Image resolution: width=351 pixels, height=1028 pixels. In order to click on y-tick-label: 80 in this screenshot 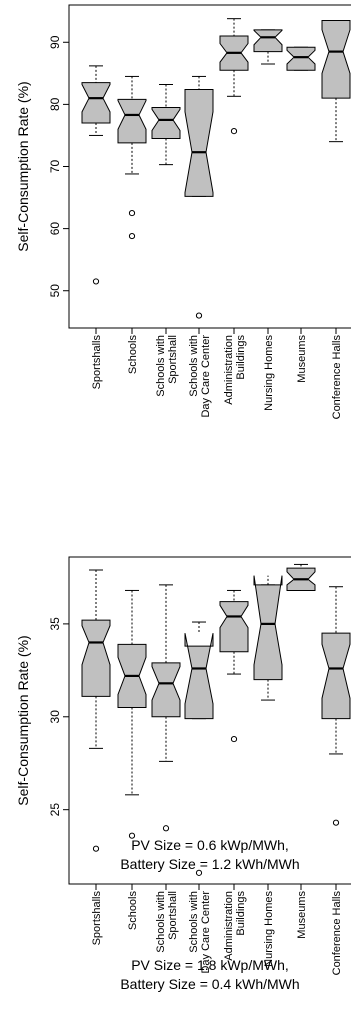, I will do `click(55, 104)`.